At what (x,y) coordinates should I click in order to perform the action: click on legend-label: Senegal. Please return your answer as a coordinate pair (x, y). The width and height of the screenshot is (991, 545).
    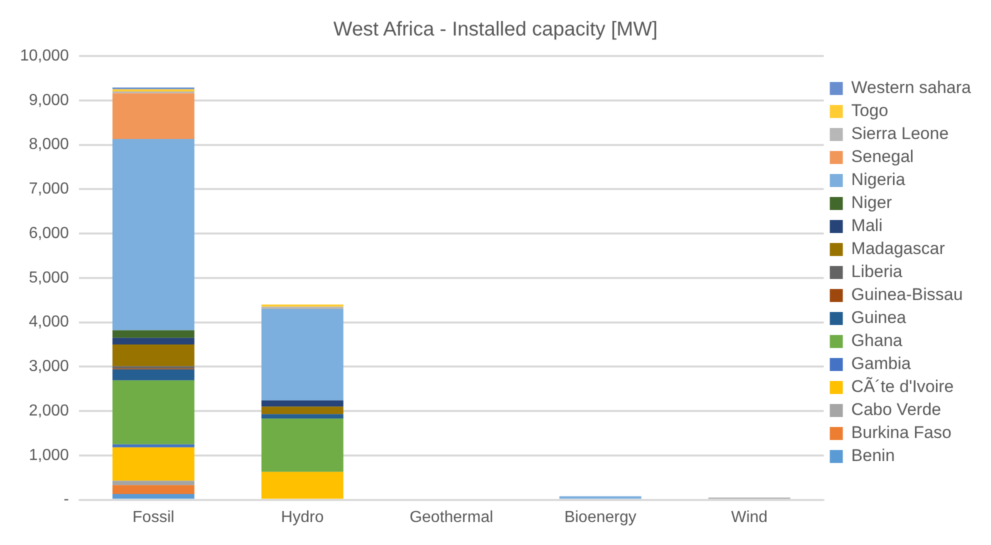
    Looking at the image, I should click on (882, 156).